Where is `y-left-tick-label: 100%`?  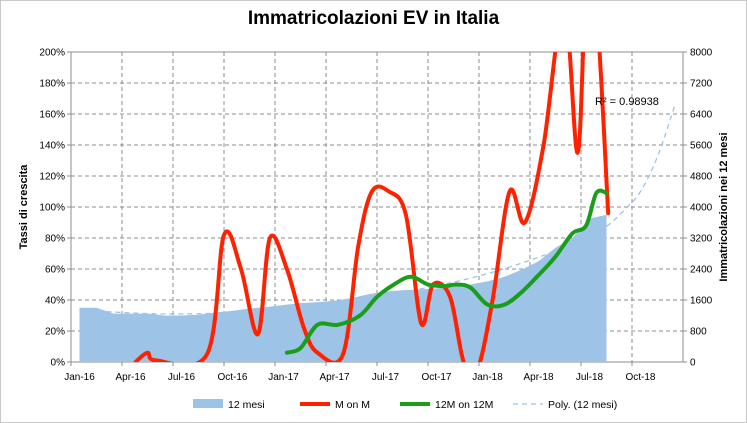 y-left-tick-label: 100% is located at coordinates (52, 208).